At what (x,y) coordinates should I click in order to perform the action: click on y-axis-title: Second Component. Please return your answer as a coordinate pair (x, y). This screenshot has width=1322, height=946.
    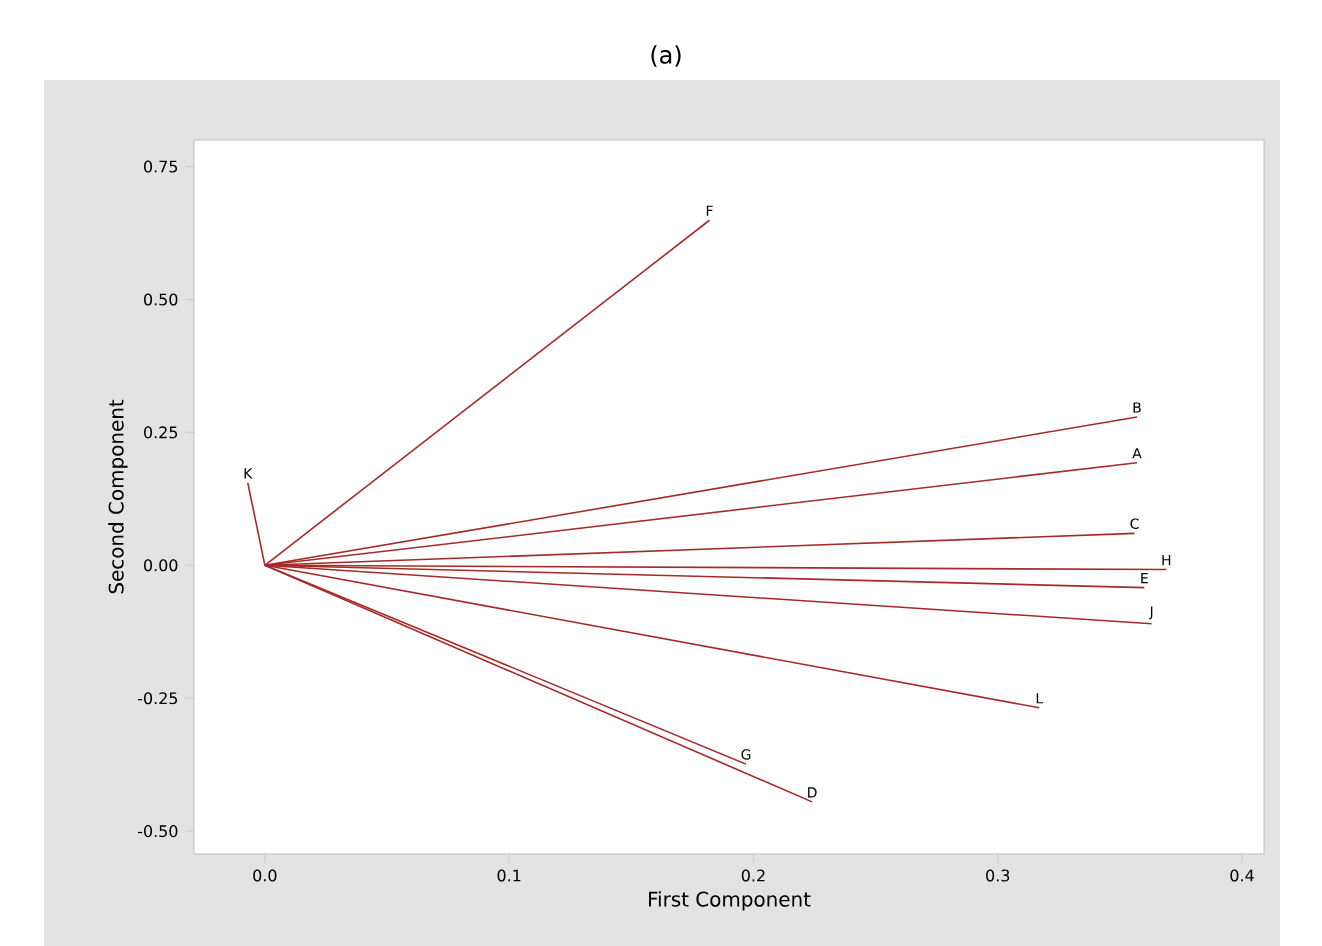
    Looking at the image, I should click on (118, 496).